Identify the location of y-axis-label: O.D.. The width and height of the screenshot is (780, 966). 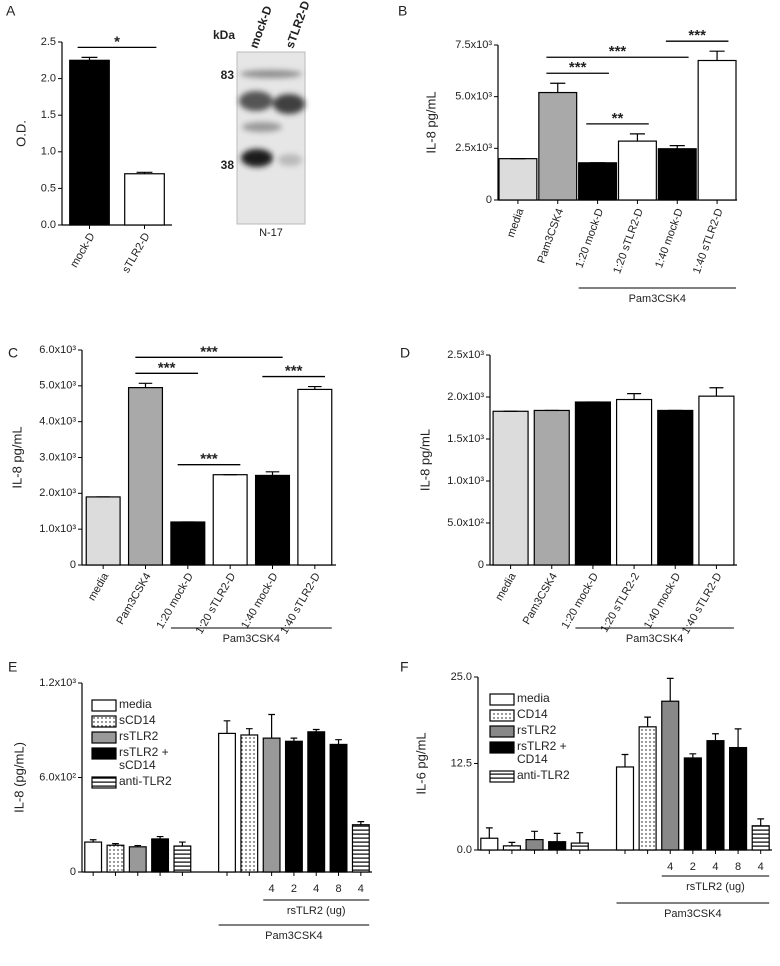
(20, 133).